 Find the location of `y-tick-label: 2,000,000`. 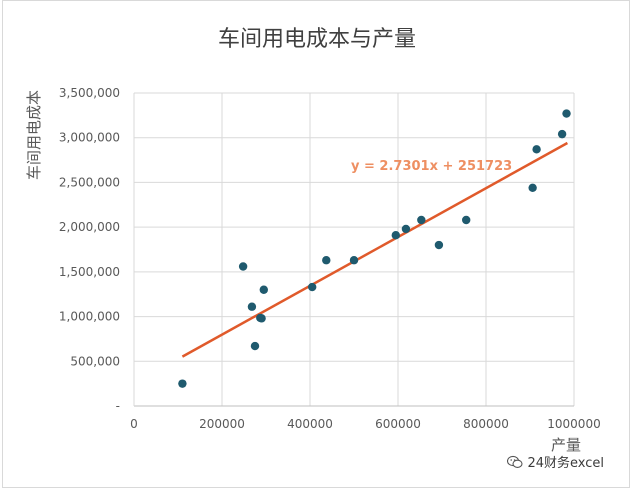

y-tick-label: 2,000,000 is located at coordinates (89, 227).